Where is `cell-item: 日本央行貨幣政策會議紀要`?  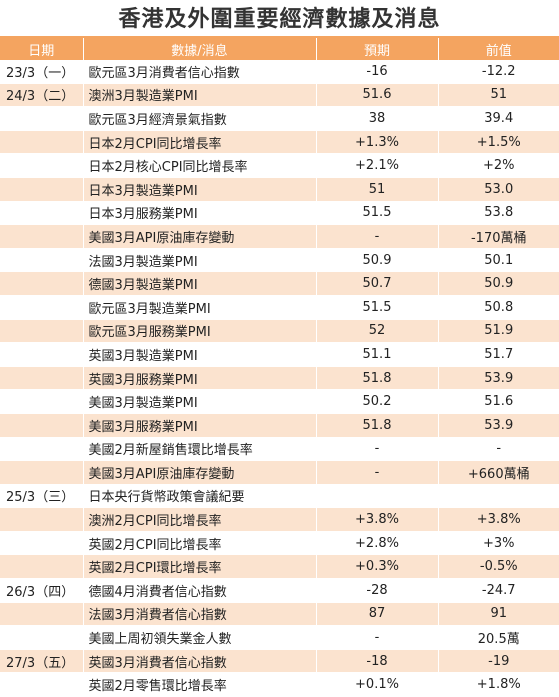 cell-item: 日本央行貨幣政策會議紀要 is located at coordinates (199, 496).